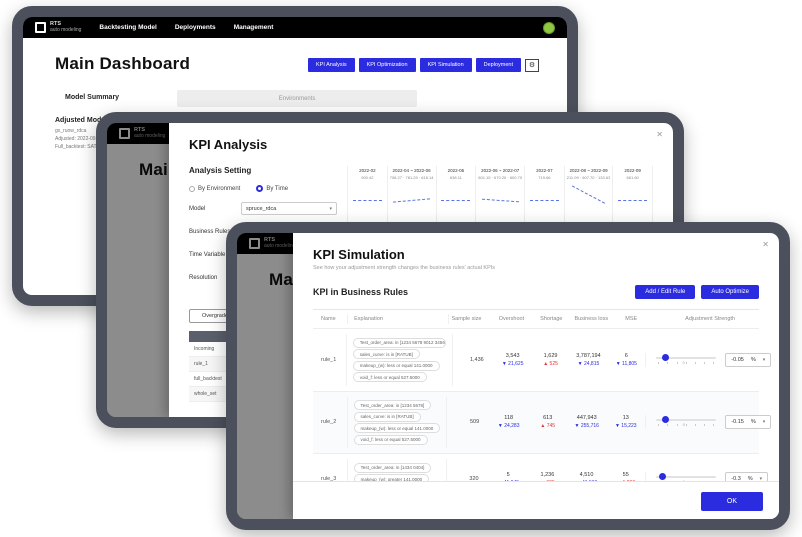 Image resolution: width=802 pixels, height=537 pixels. I want to click on kpi-simulation-button: KPI Simulation, so click(445, 65).